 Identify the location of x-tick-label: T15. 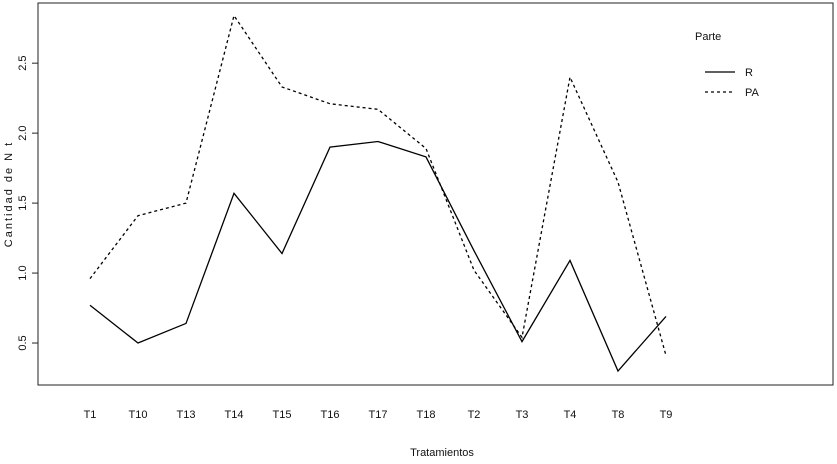
(282, 415).